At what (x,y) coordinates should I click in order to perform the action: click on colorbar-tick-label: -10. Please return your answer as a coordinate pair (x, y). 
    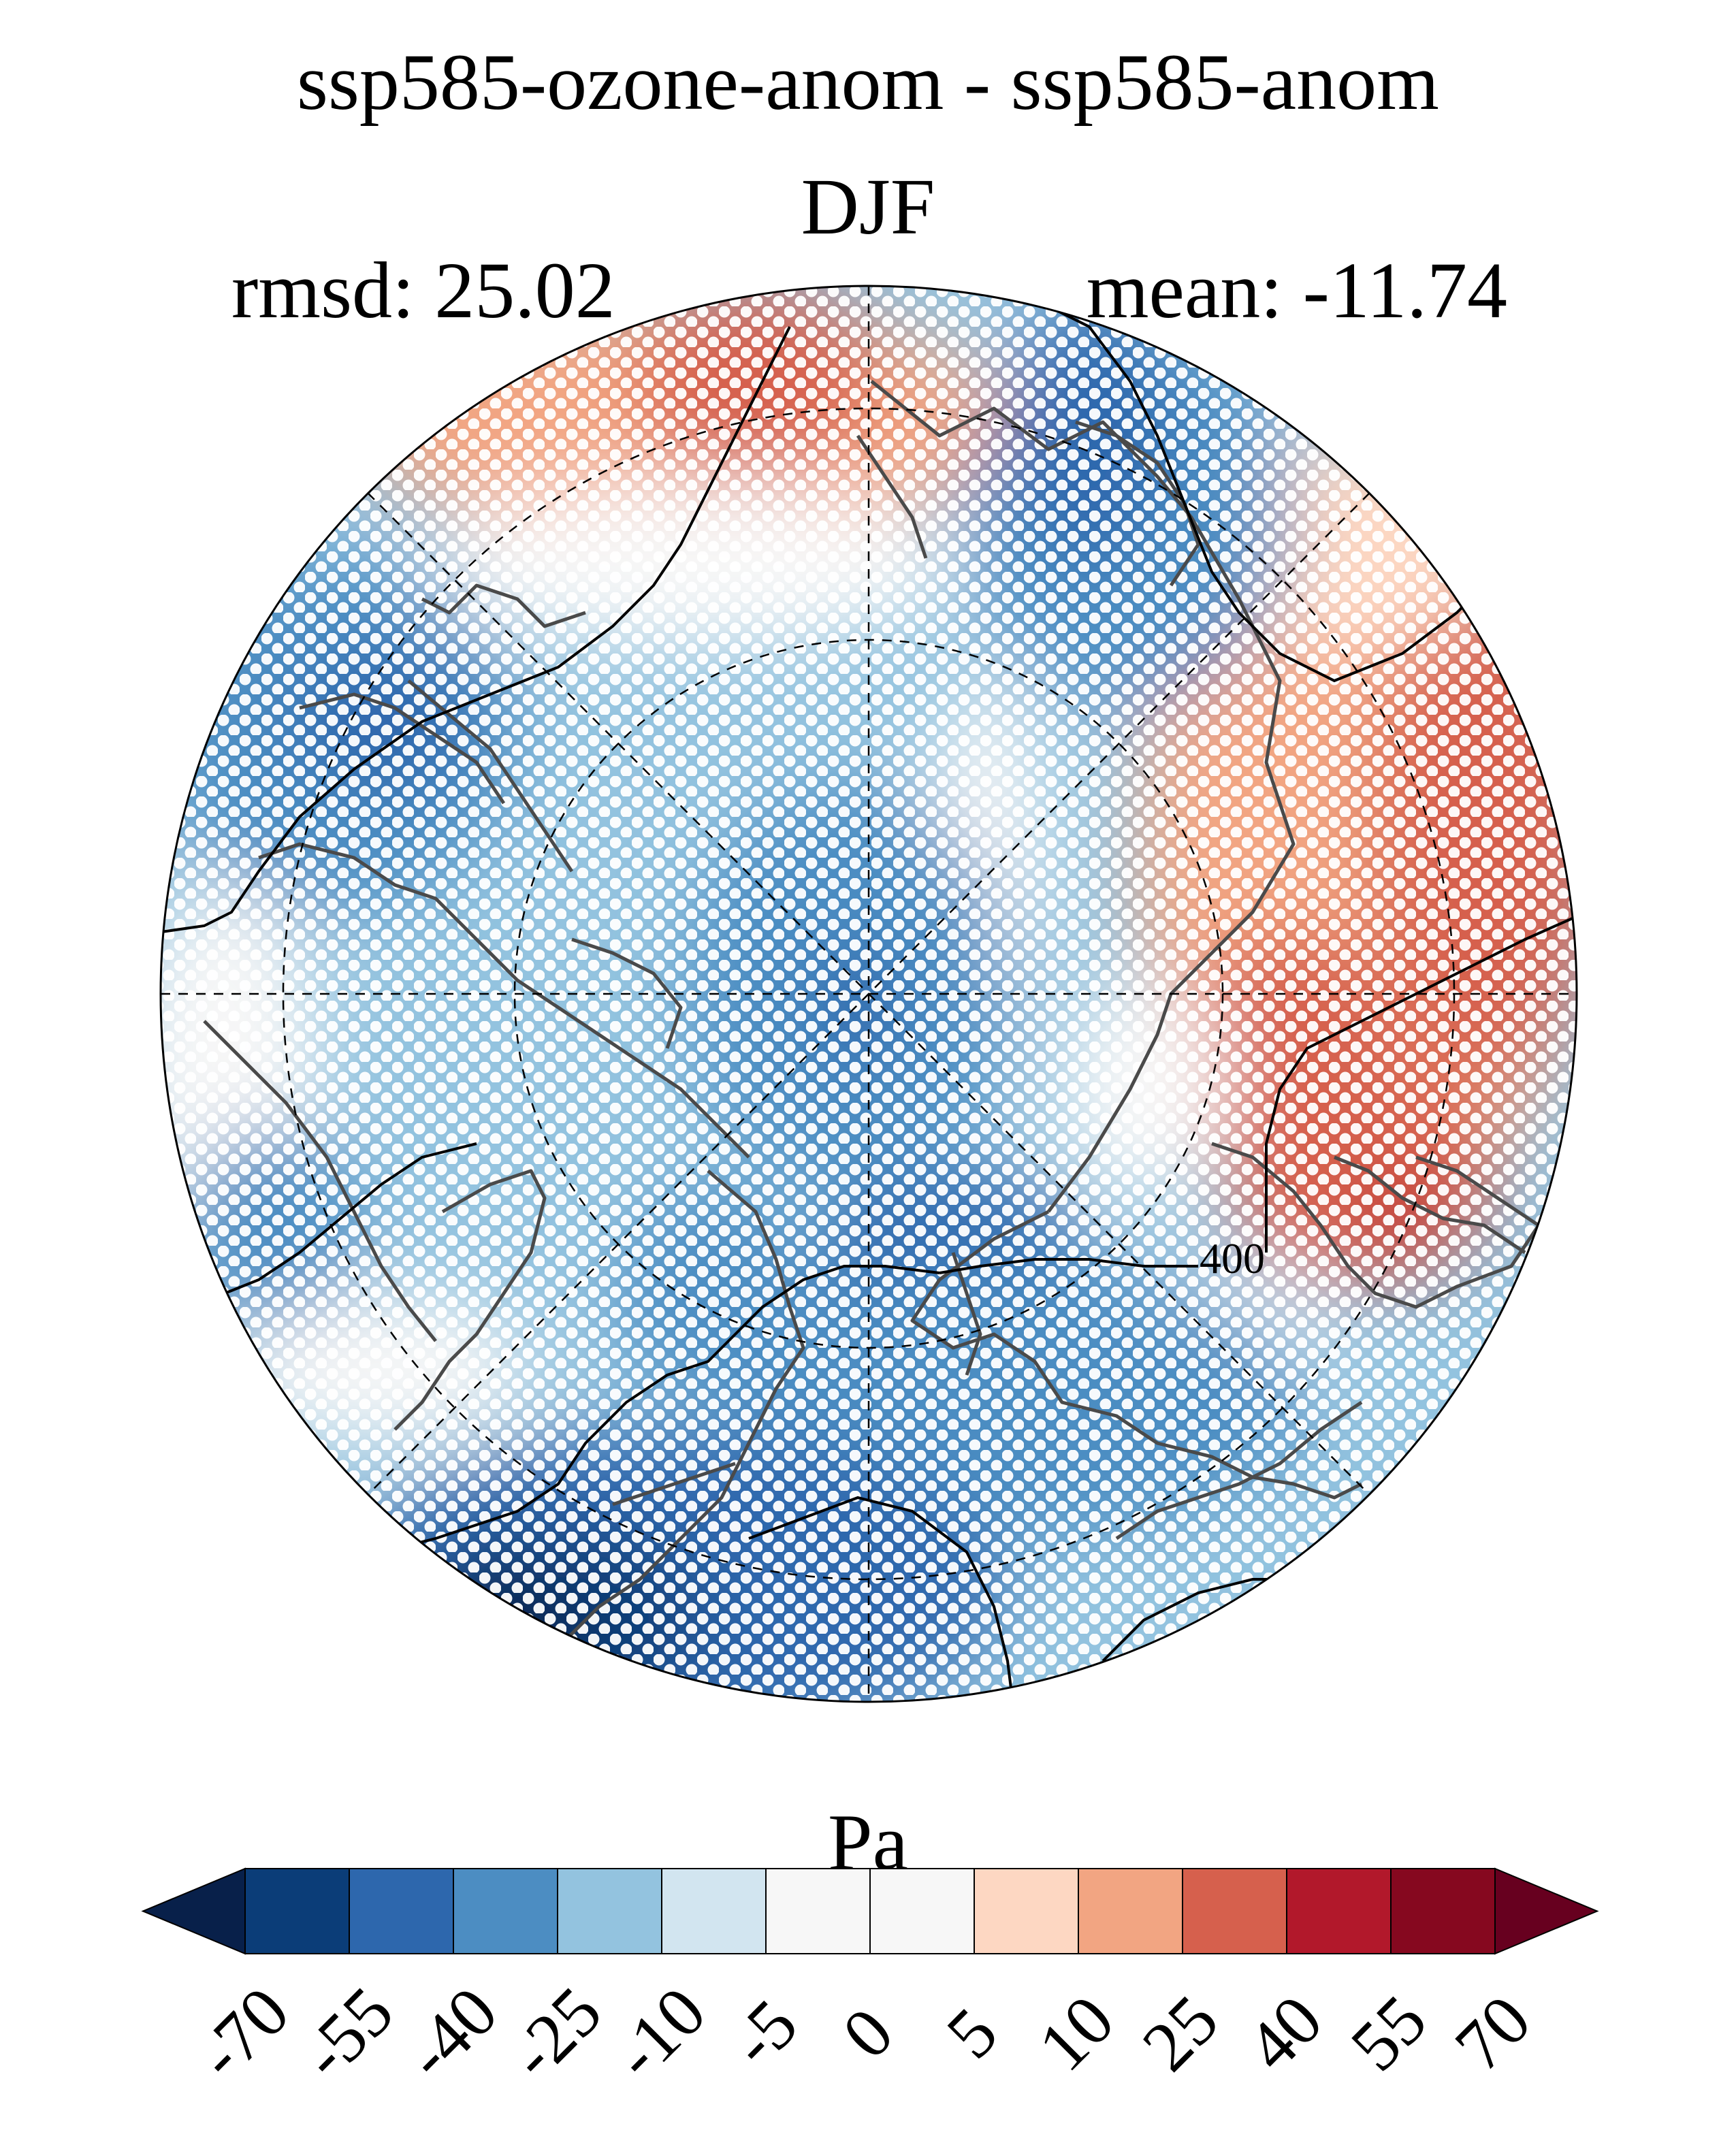
    Looking at the image, I should click on (659, 2033).